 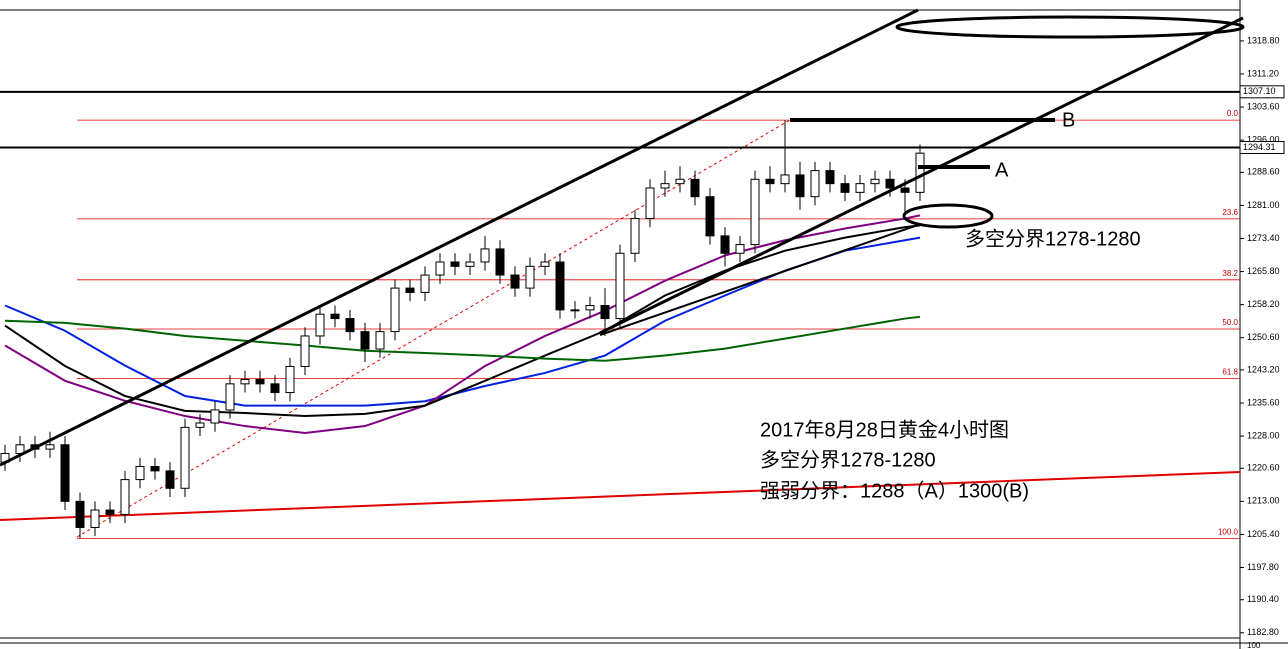 What do you see at coordinates (1263, 271) in the screenshot?
I see `y-tick-label: 1265.80` at bounding box center [1263, 271].